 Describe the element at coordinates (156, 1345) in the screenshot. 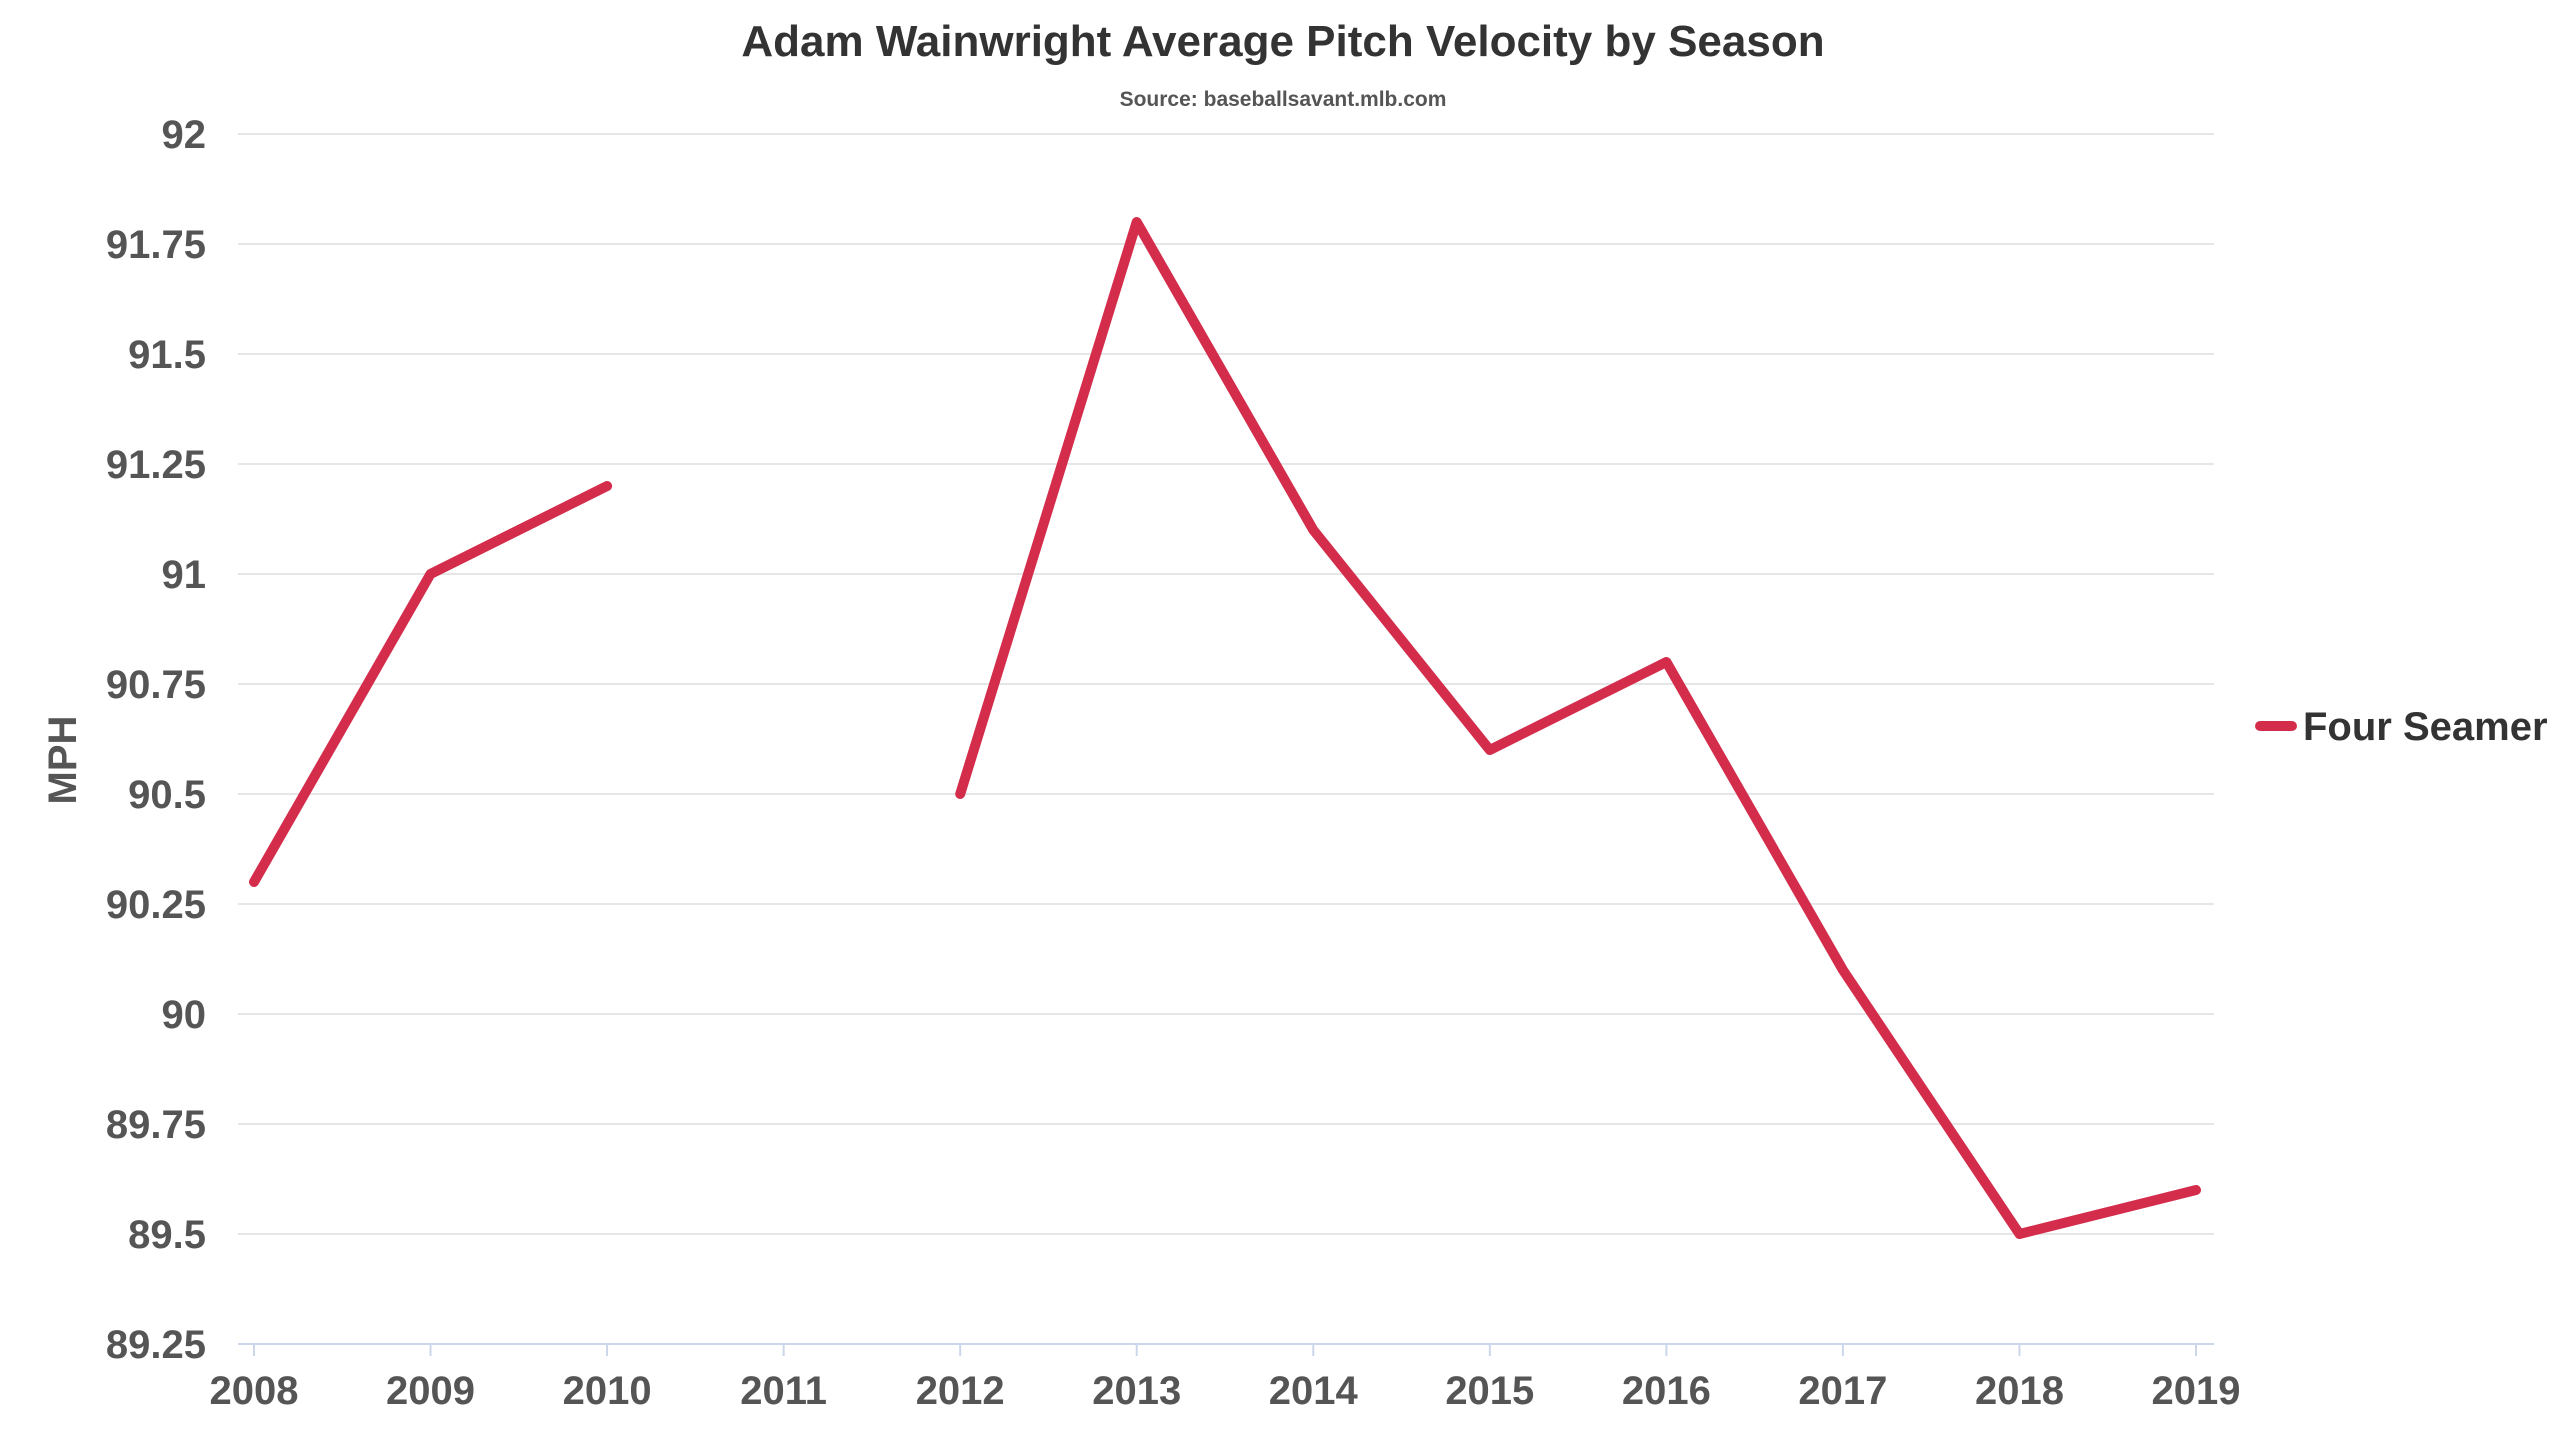

I see `y-tick-label: 89.25` at that location.